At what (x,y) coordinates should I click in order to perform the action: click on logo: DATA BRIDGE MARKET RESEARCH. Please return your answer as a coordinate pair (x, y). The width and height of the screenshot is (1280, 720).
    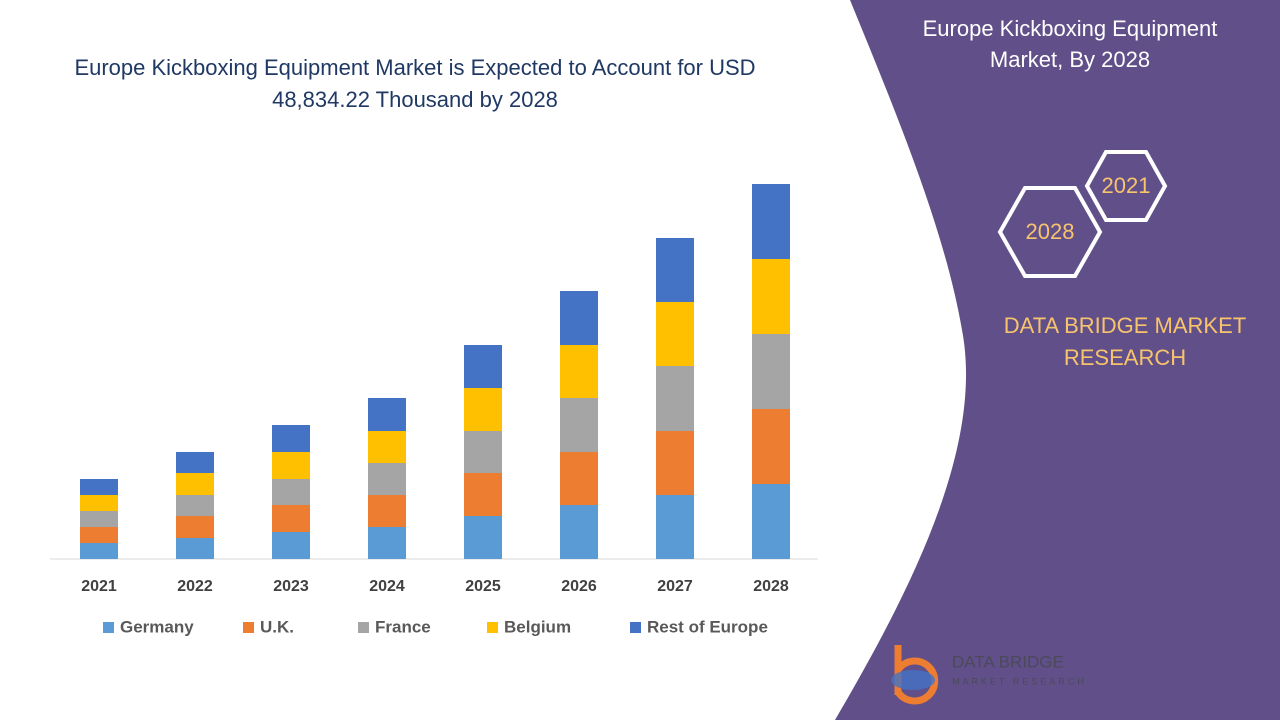
    Looking at the image, I should click on (989, 675).